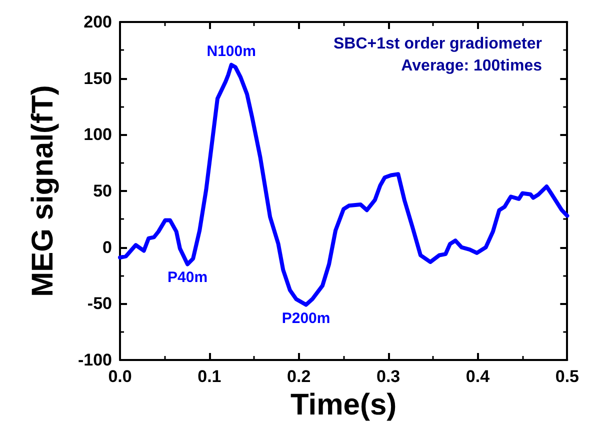 Image resolution: width=590 pixels, height=436 pixels. I want to click on x-tick-label: 0.2, so click(299, 376).